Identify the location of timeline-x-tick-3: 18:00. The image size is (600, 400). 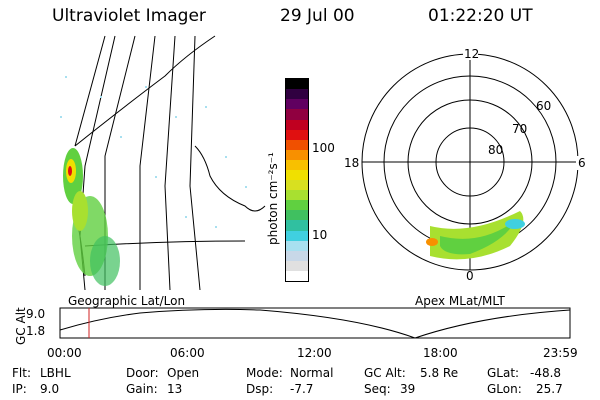
(440, 353).